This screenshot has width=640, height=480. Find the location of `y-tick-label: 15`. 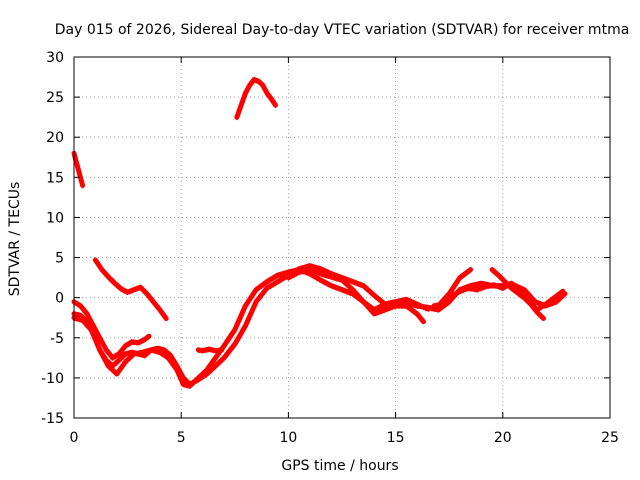

y-tick-label: 15 is located at coordinates (55, 178).